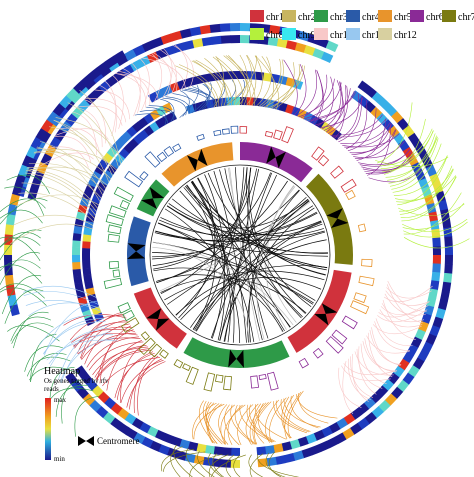  Describe the element at coordinates (307, 17) in the screenshot. I see `legend-label: chr2` at that location.